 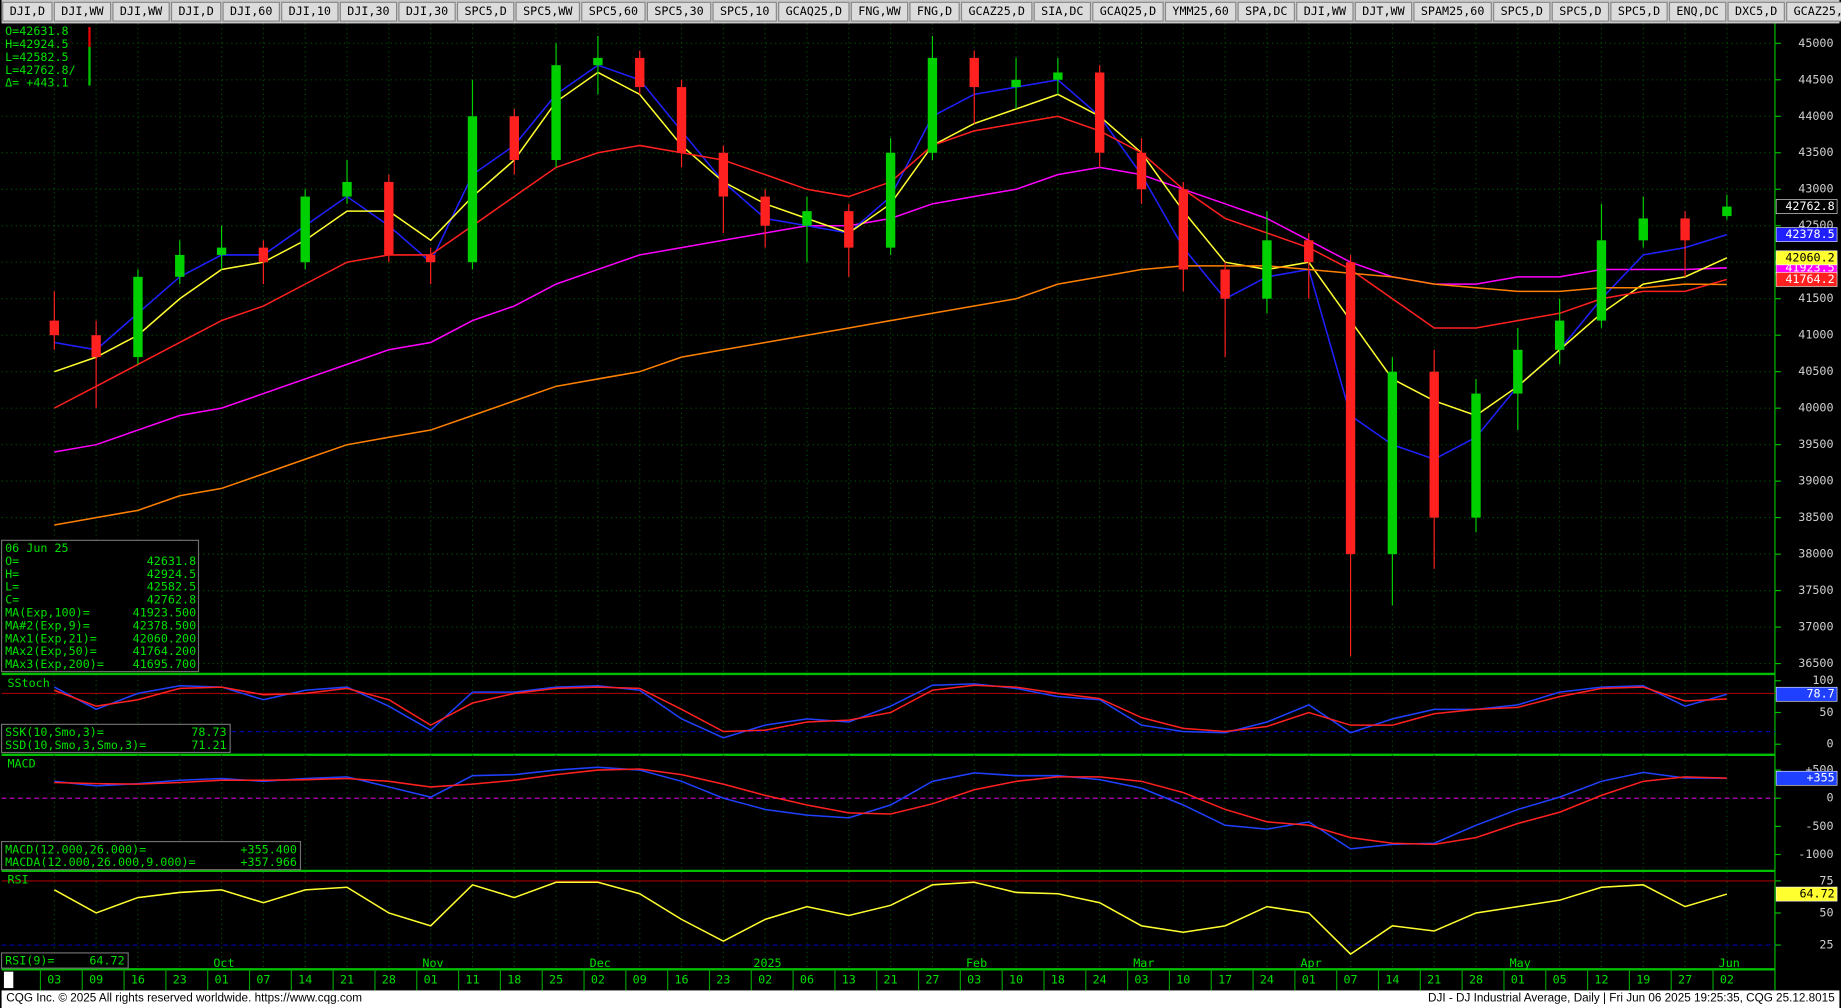 What do you see at coordinates (36, 57) in the screenshot?
I see `quote-line: L=42582.5` at bounding box center [36, 57].